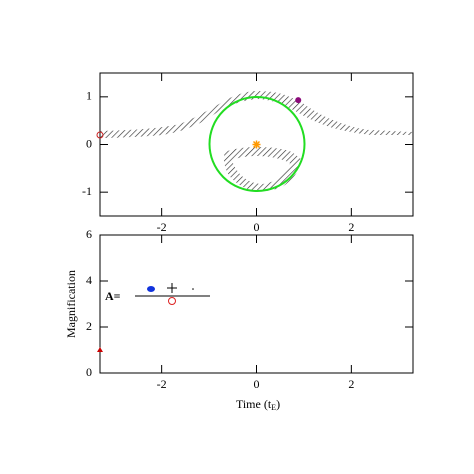  I want to click on x-axis-label-sub: E, so click(273, 407).